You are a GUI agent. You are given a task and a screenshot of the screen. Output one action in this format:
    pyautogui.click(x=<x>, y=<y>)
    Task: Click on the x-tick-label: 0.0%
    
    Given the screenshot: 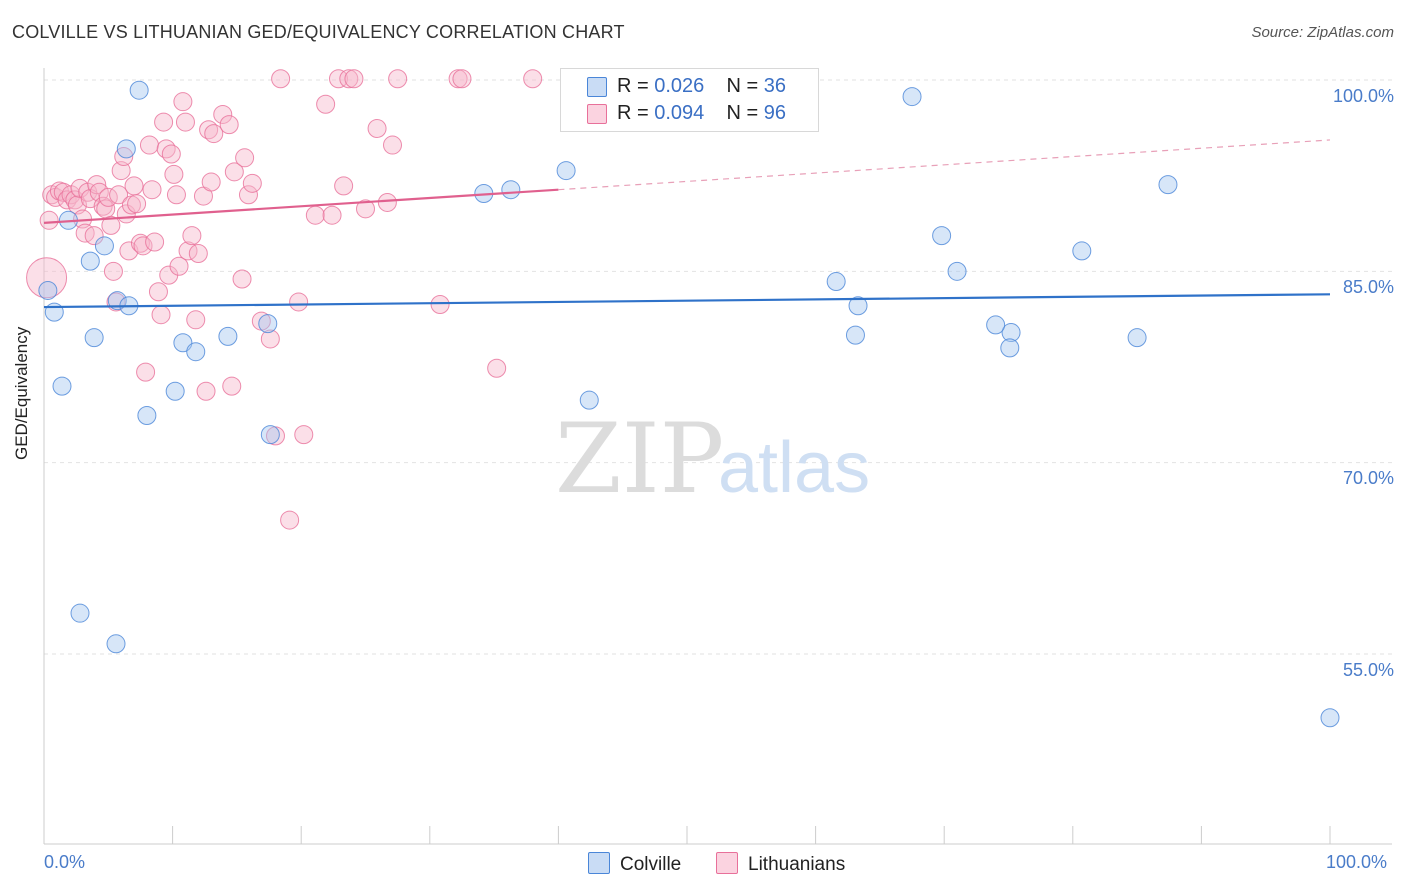 What is the action you would take?
    pyautogui.click(x=65, y=862)
    